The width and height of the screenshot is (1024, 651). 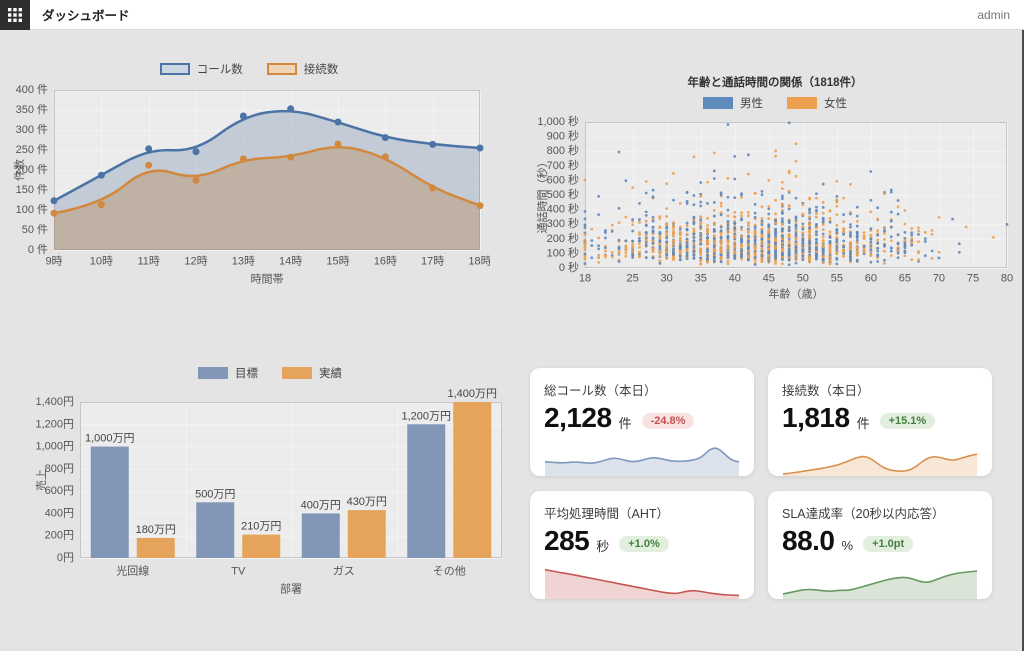 I want to click on top-bar: ダッシュボード admin, so click(x=512, y=15).